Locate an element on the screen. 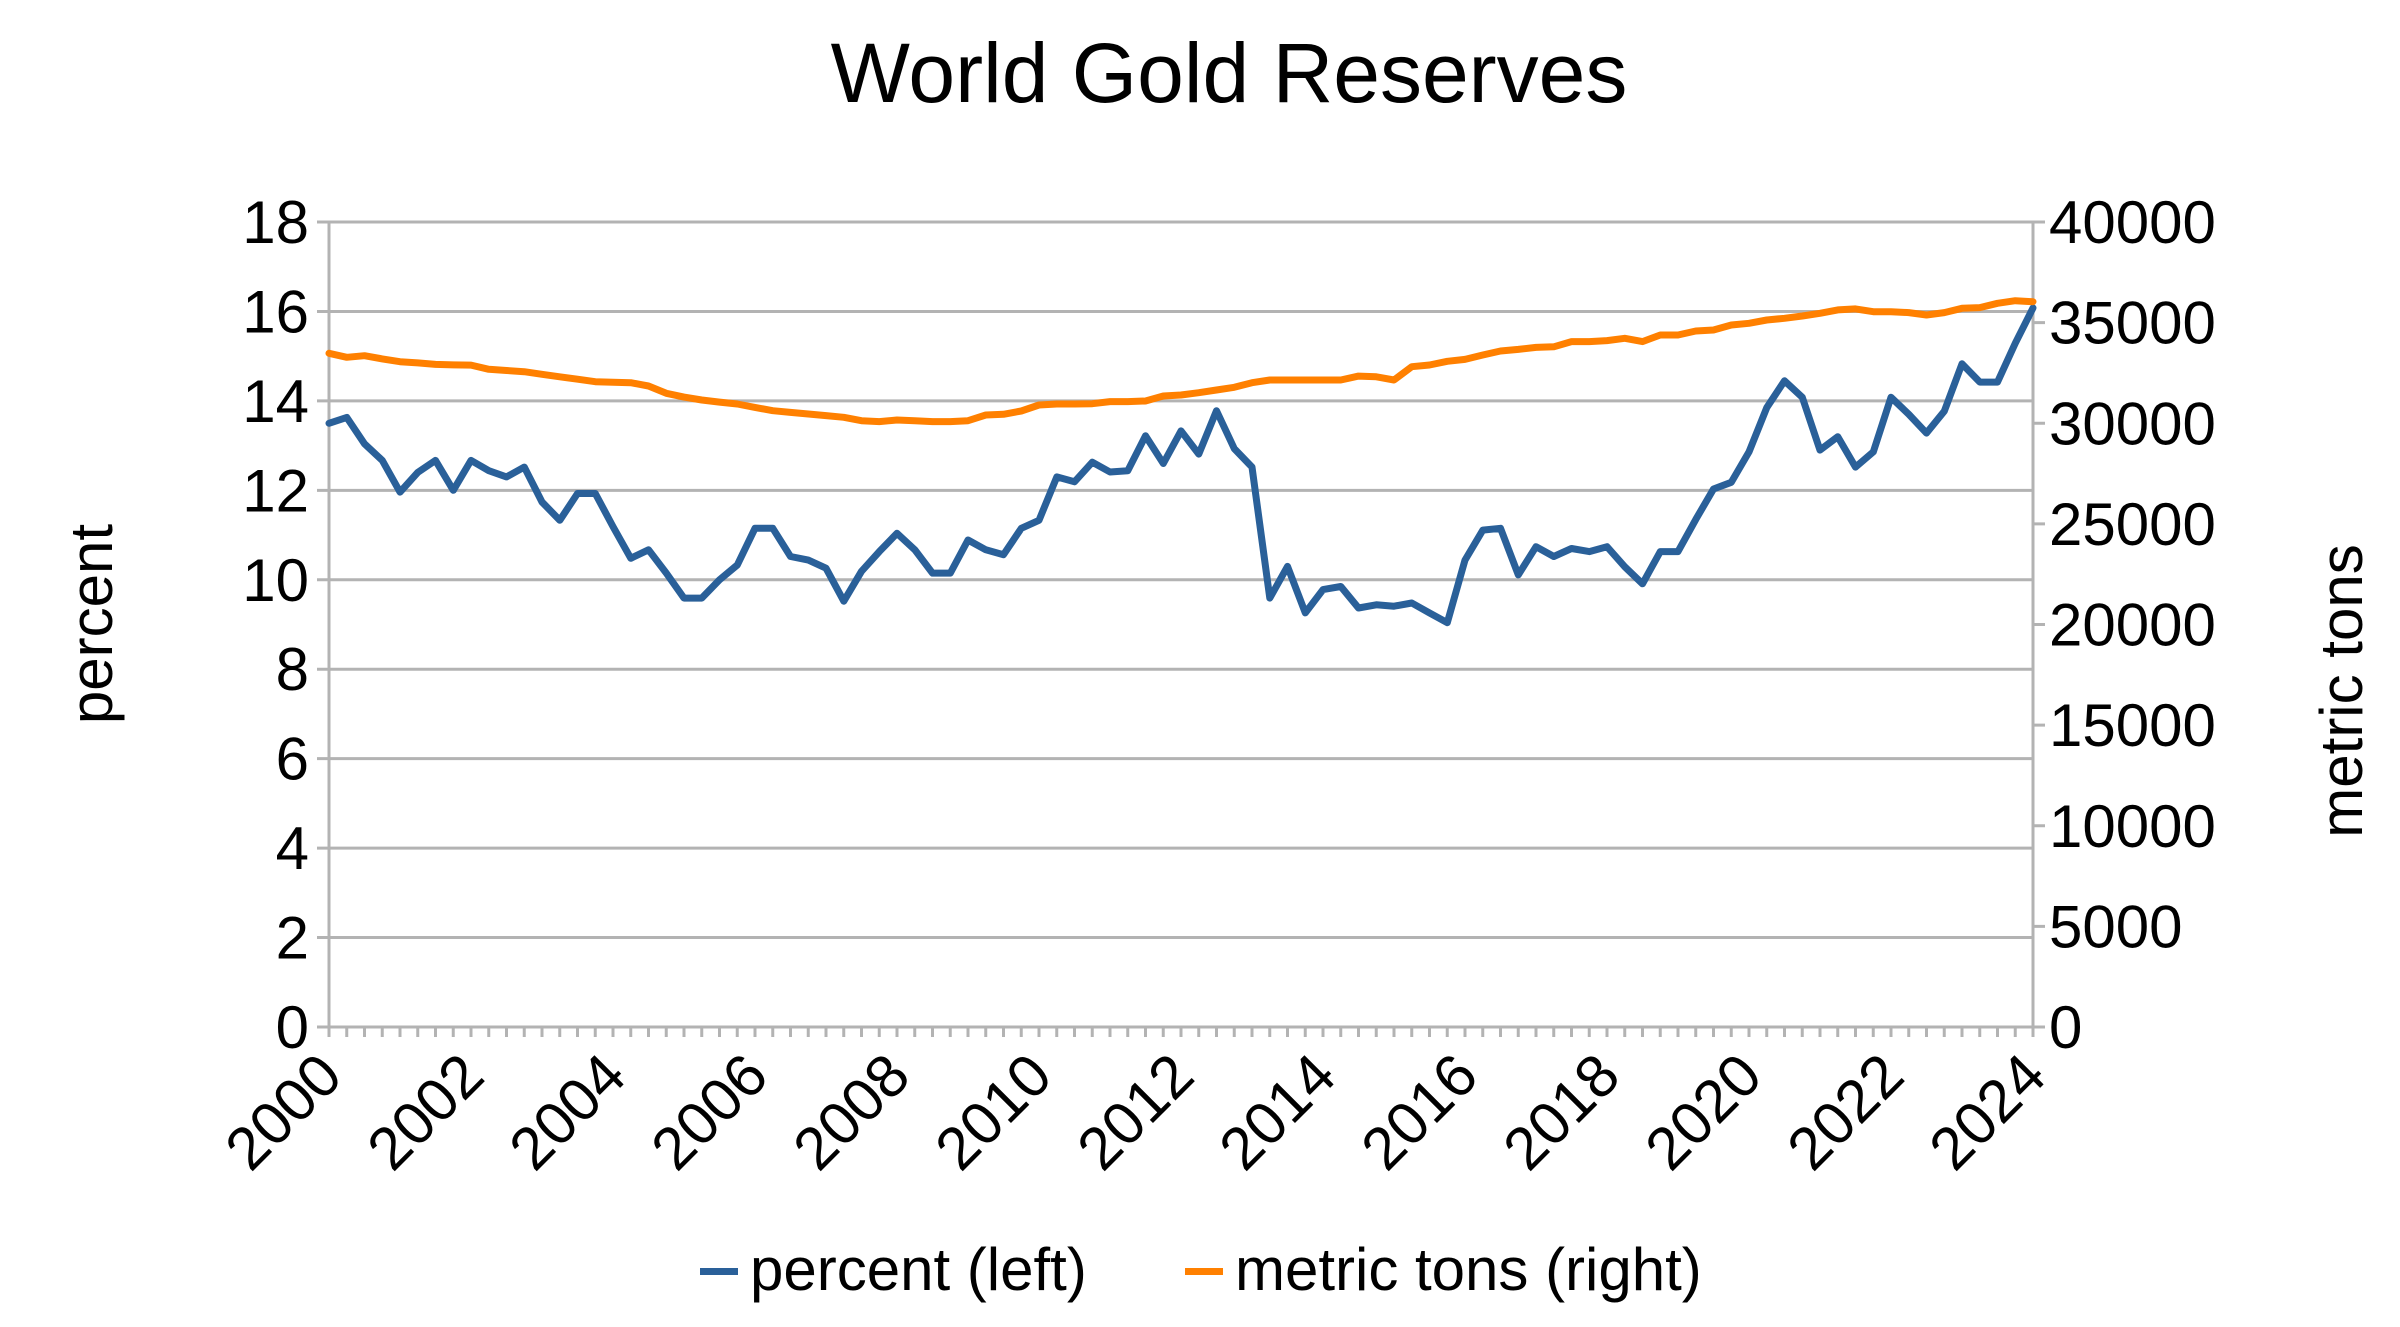  legend-swatch-metric-tons is located at coordinates (1204, 1271).